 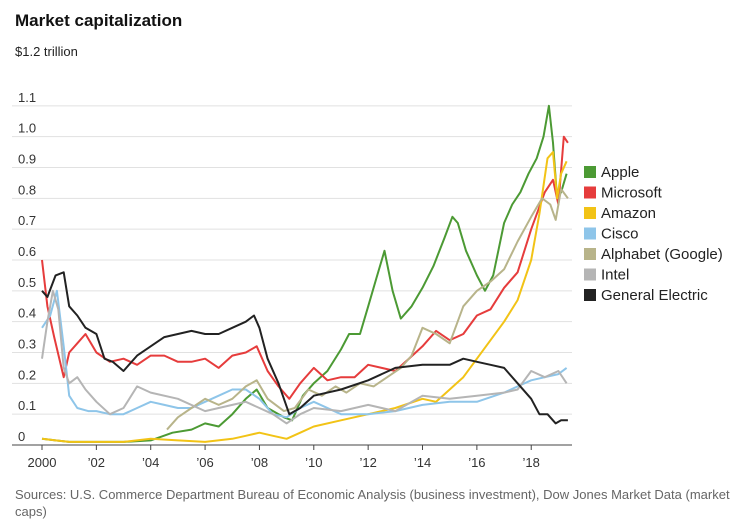 What do you see at coordinates (313, 462) in the screenshot?
I see `x-tick-2010: ’10` at bounding box center [313, 462].